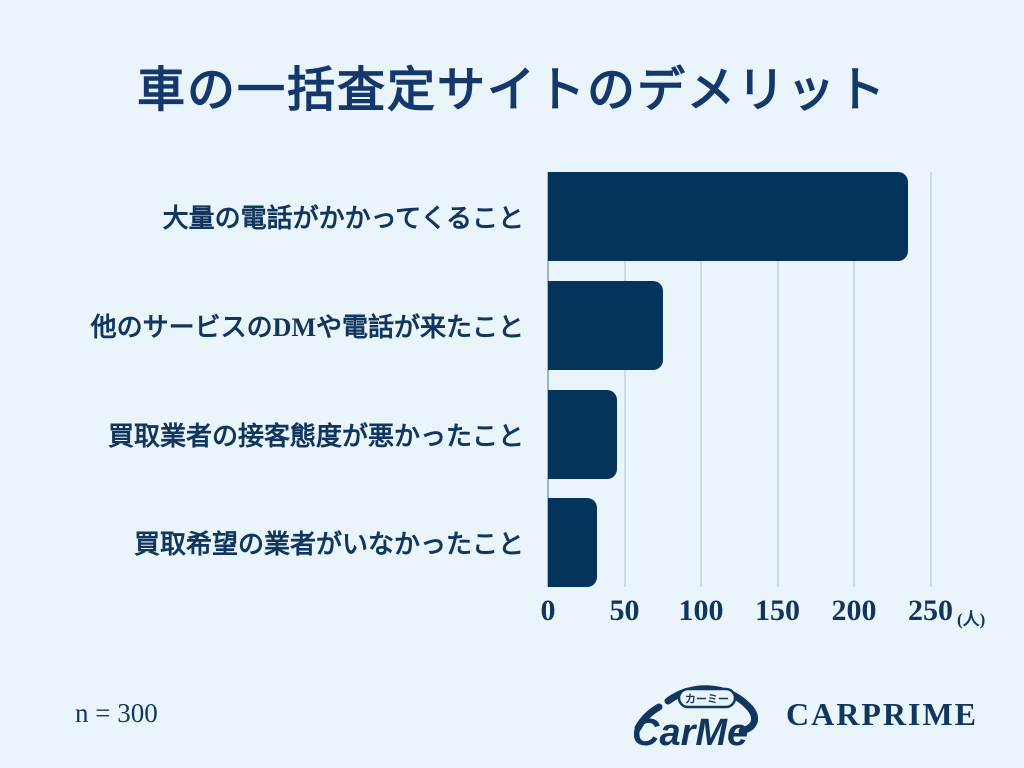 The height and width of the screenshot is (768, 1024). Describe the element at coordinates (116, 713) in the screenshot. I see `sample-size-note: n = 300` at that location.